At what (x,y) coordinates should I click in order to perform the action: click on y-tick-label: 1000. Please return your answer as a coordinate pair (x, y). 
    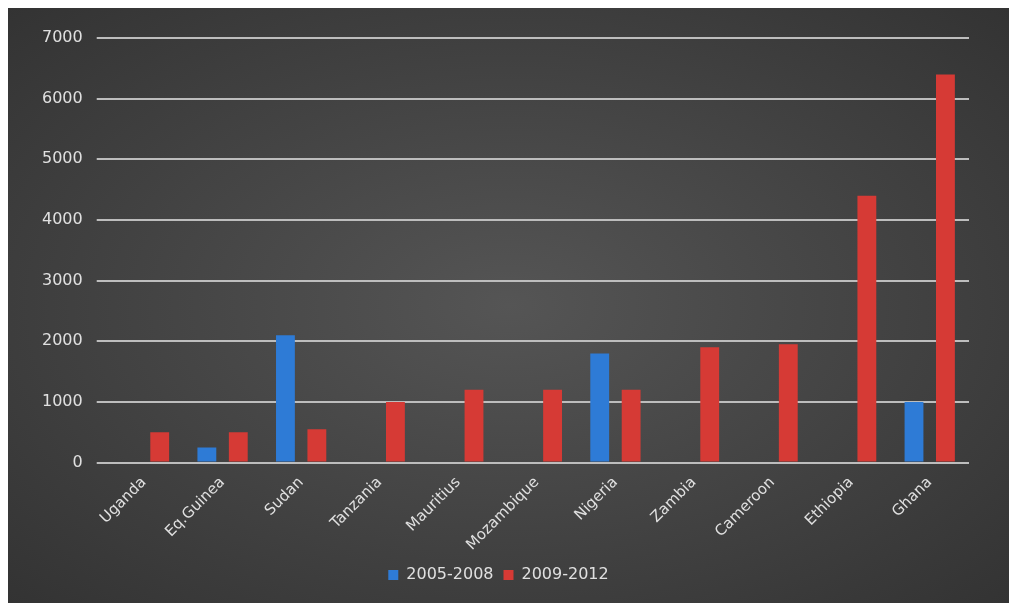
    Looking at the image, I should click on (62, 401).